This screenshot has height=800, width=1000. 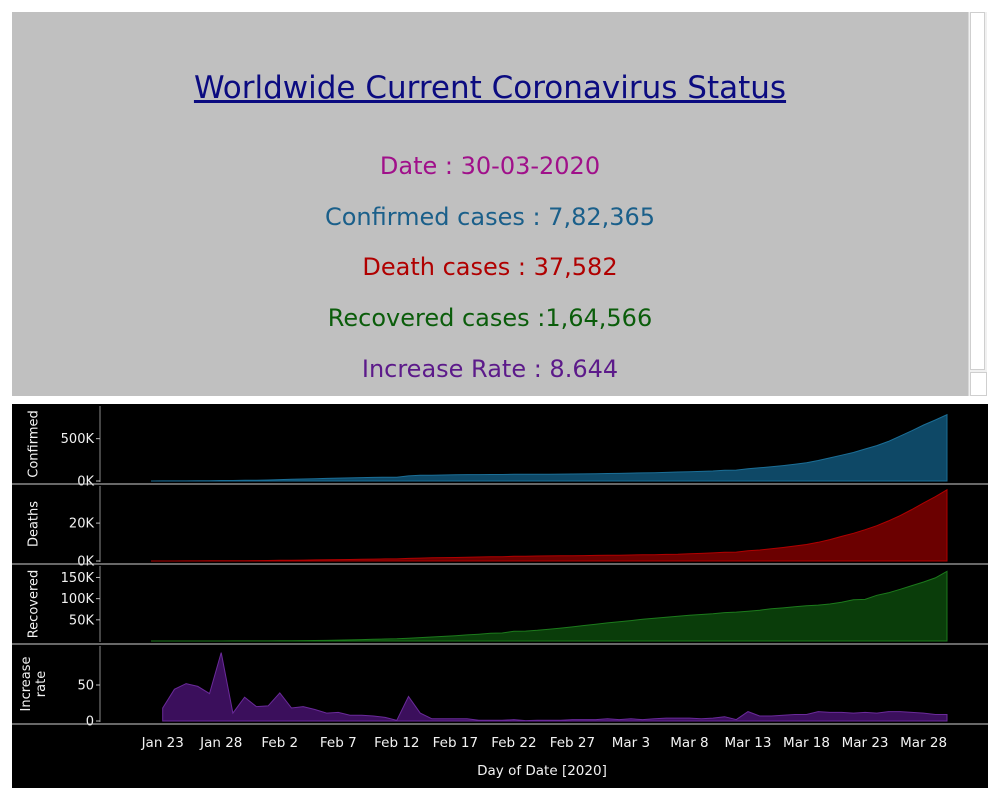 I want to click on y-tick-label: 100K, so click(x=78, y=599).